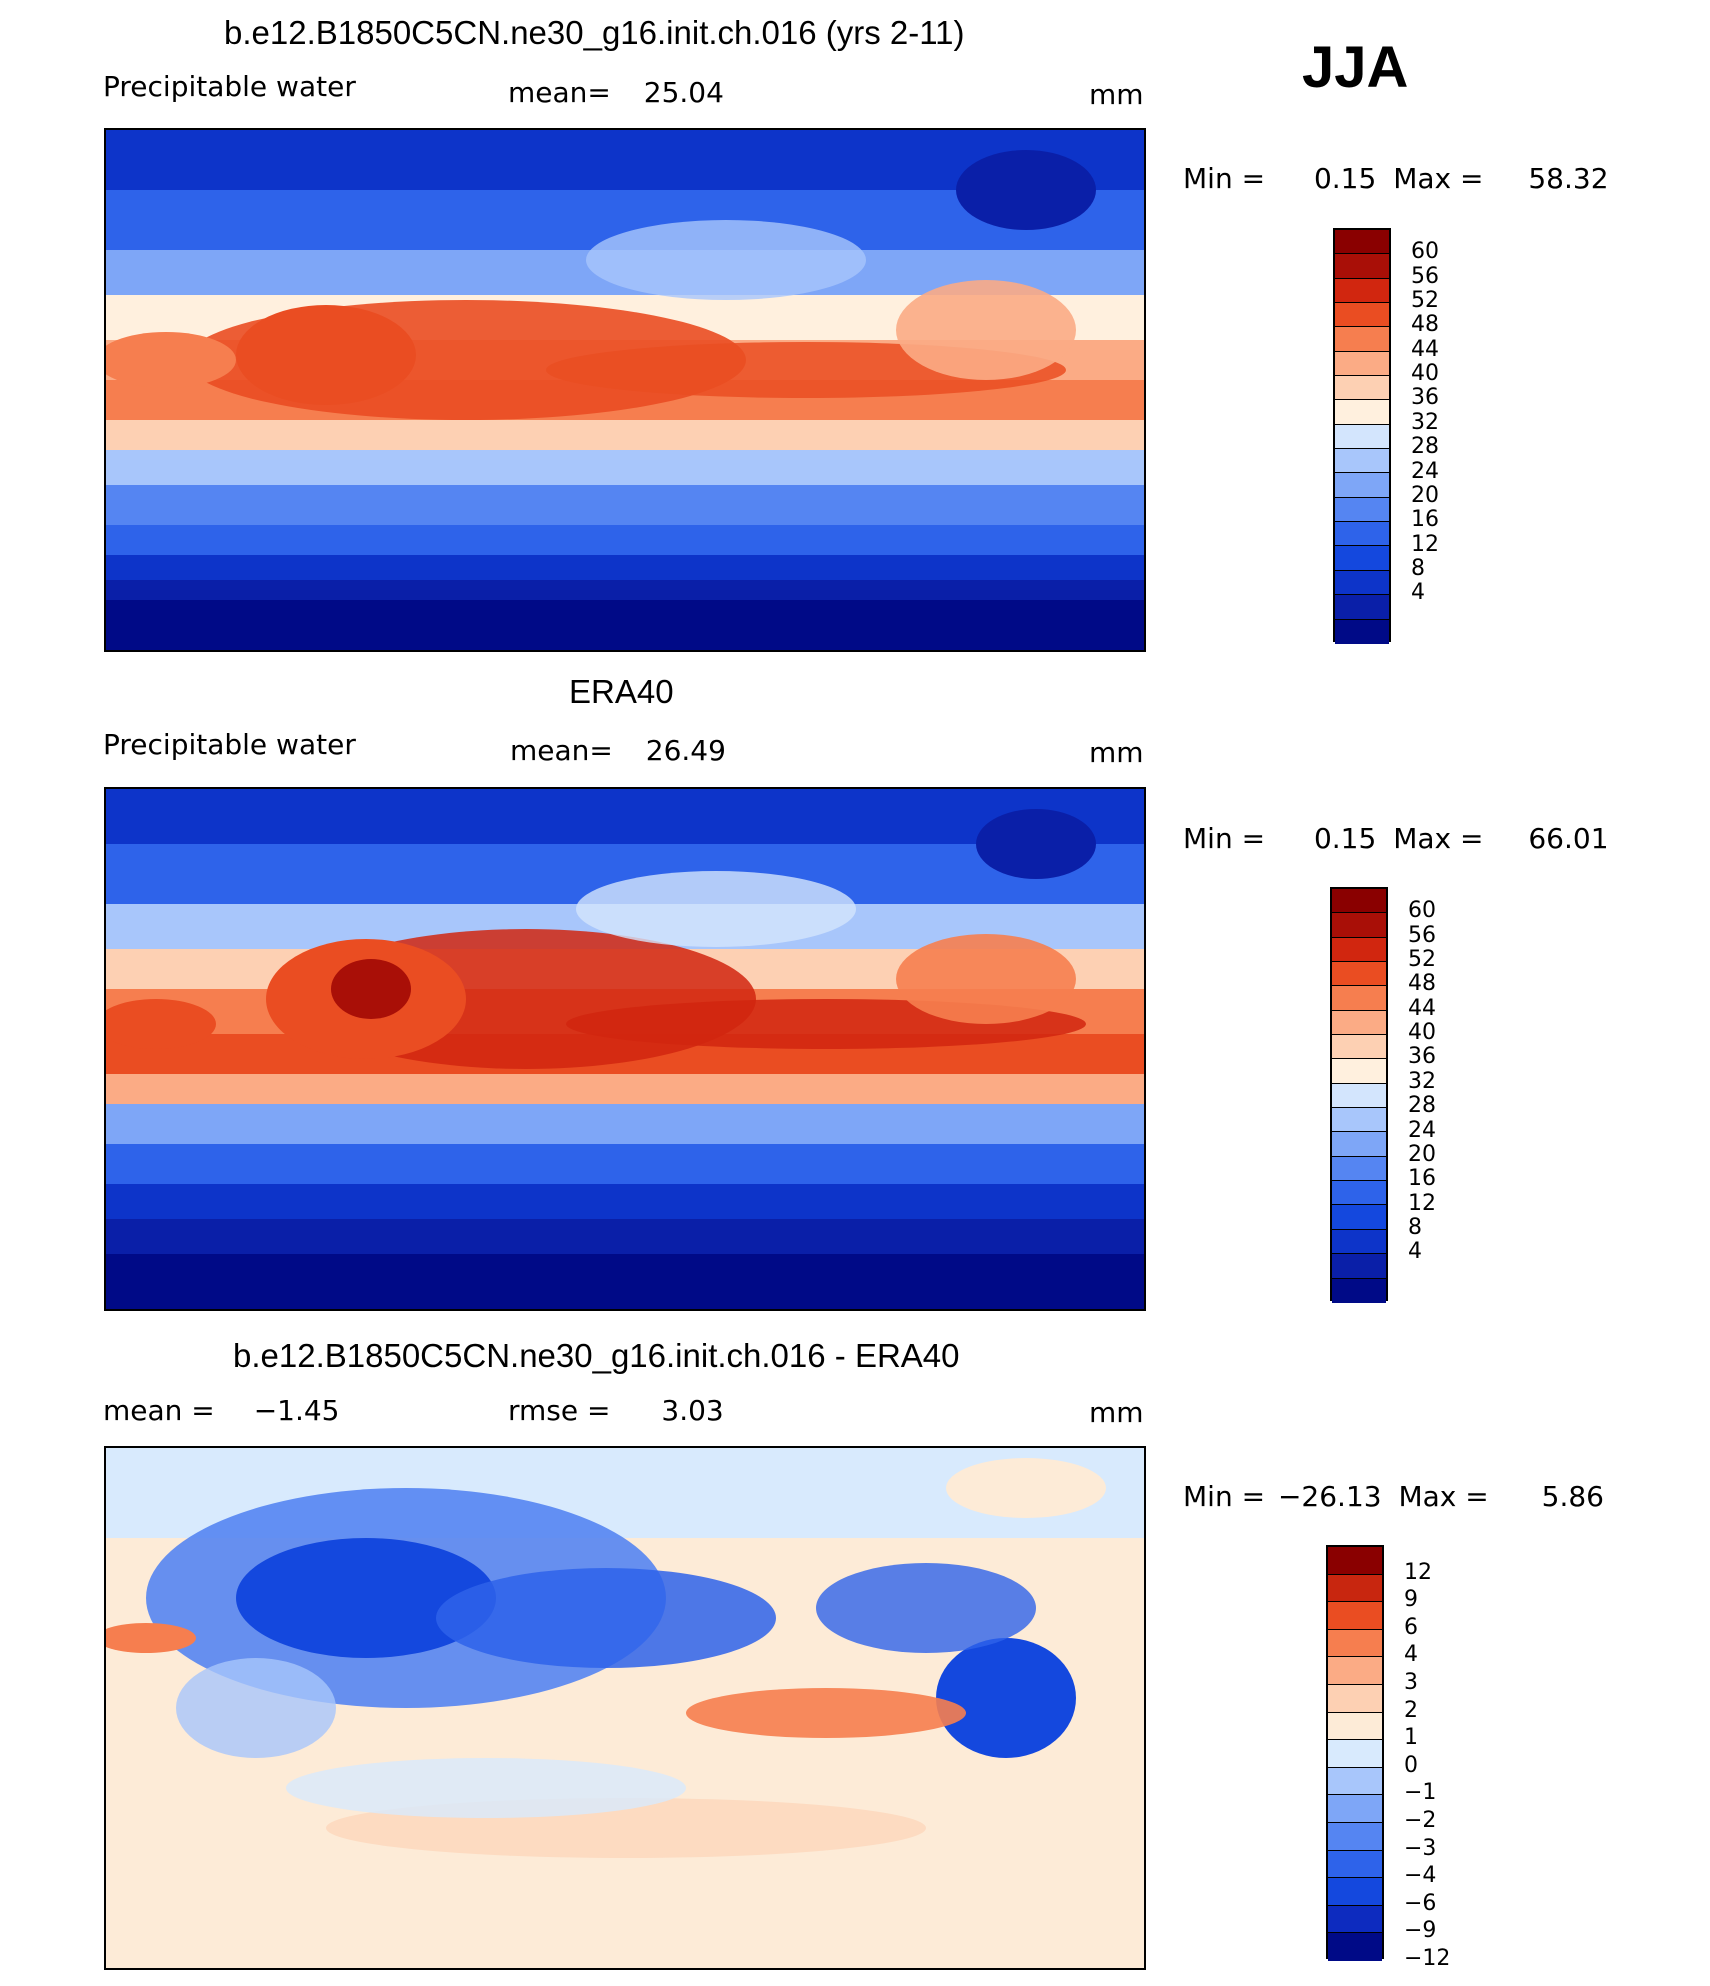 The width and height of the screenshot is (1710, 1986). I want to click on panel3-mean-label: mean = −1.45, so click(221, 1410).